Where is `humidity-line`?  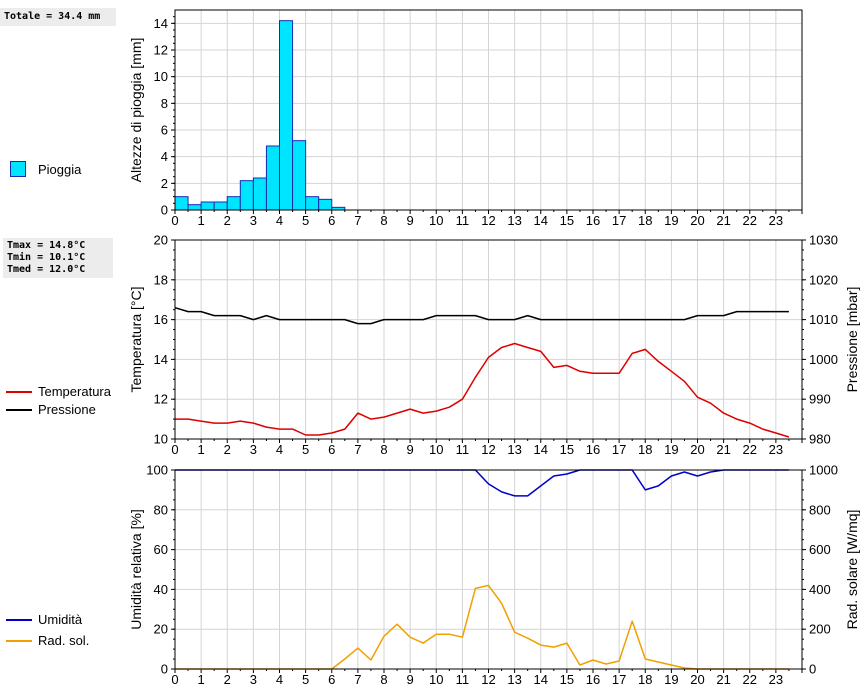
humidity-line is located at coordinates (482, 483).